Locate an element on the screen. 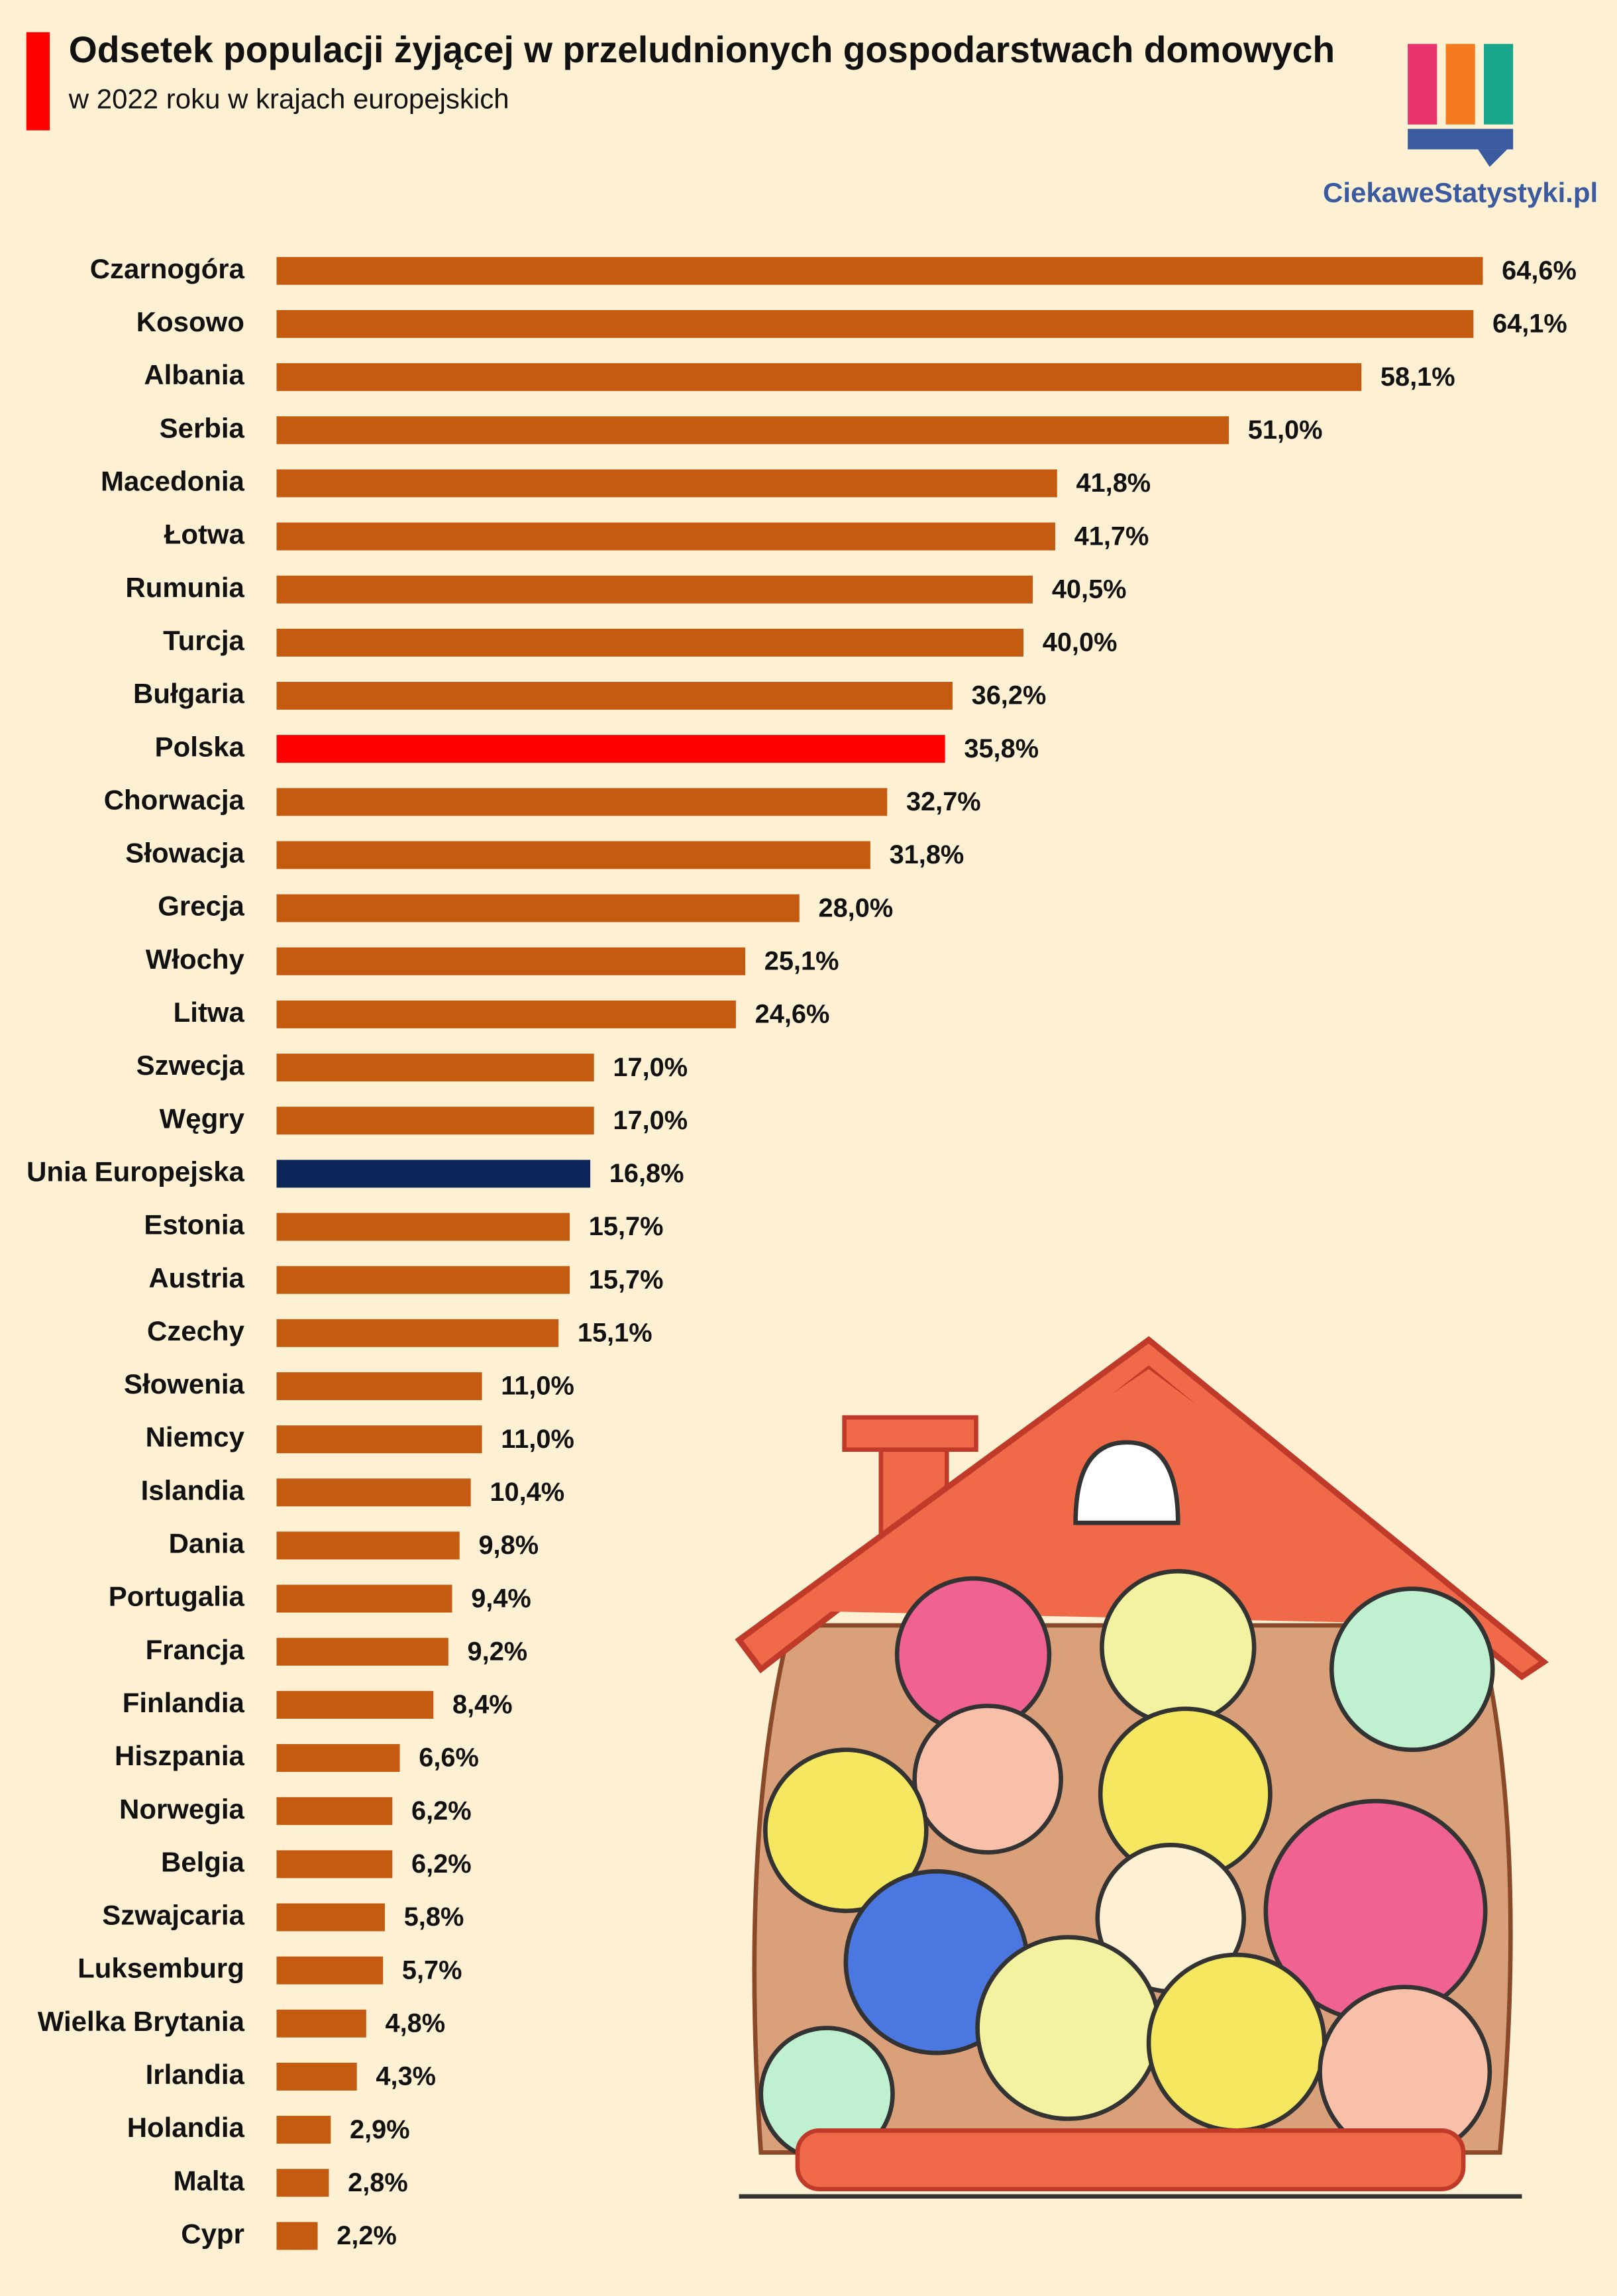  value-label: 64,6% is located at coordinates (1540, 271).